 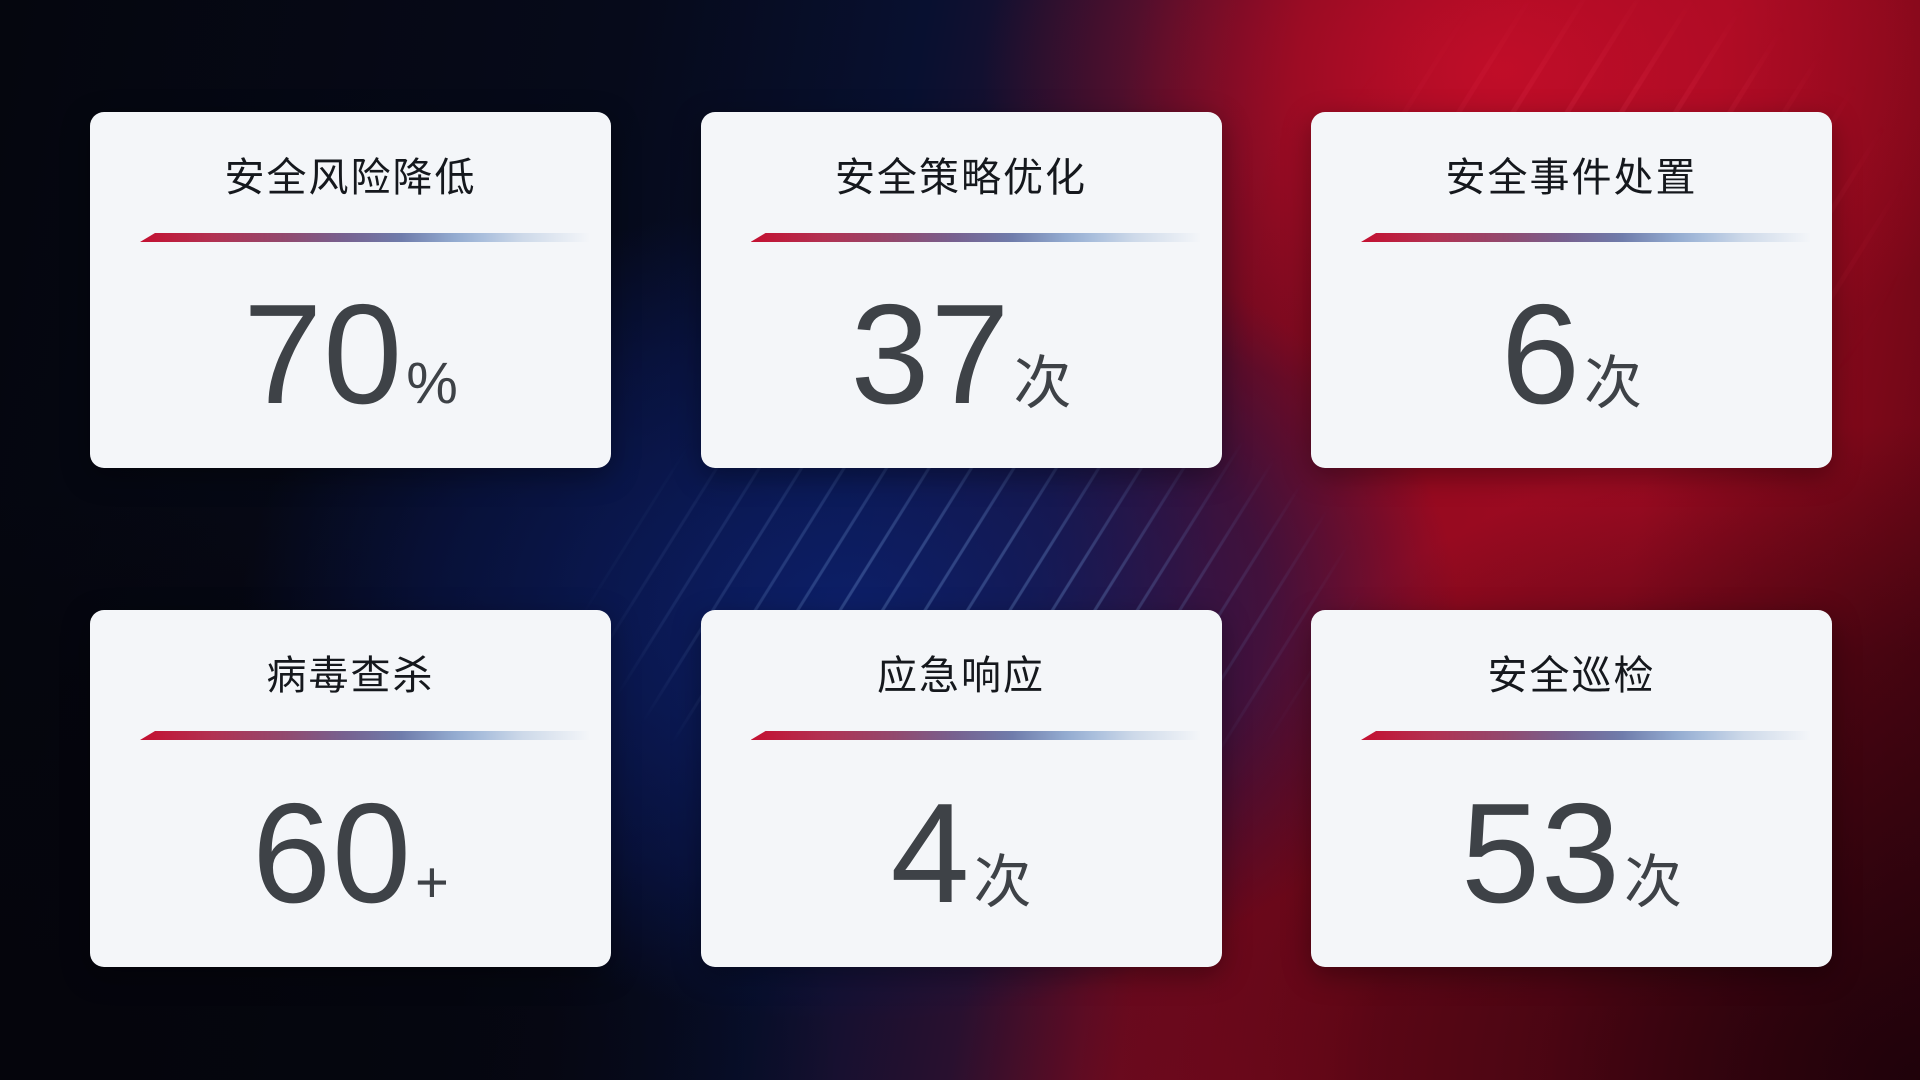 I want to click on stat-card-risk-reduction: 安全风险降低 70 %, so click(x=350, y=290).